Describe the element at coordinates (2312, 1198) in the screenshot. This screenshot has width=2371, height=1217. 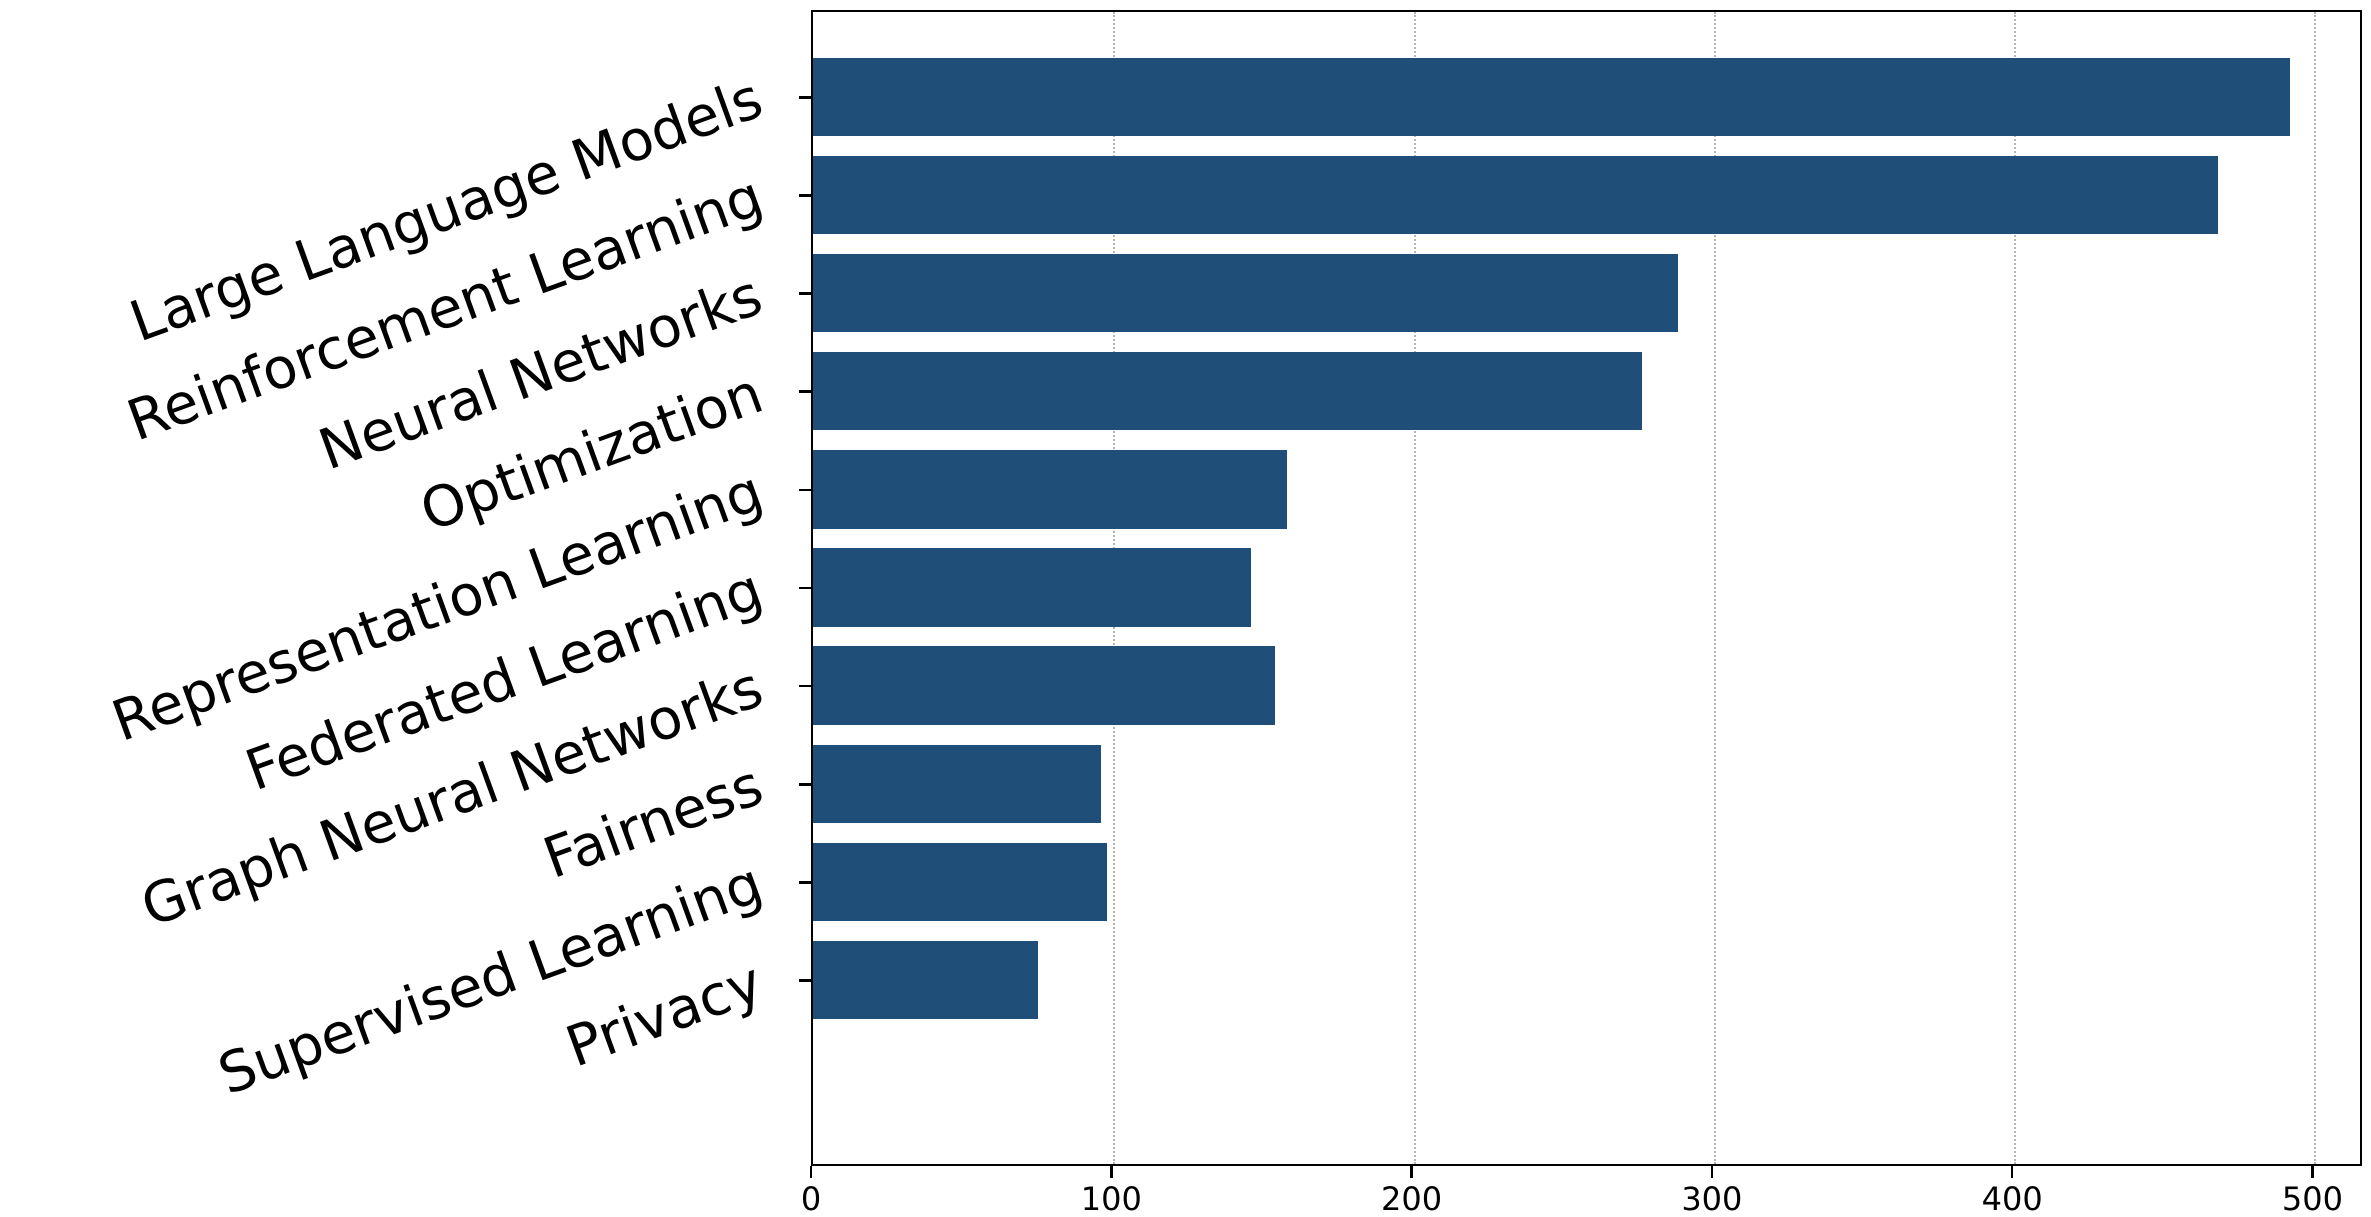
I see `x-tick-label-500: 500` at that location.